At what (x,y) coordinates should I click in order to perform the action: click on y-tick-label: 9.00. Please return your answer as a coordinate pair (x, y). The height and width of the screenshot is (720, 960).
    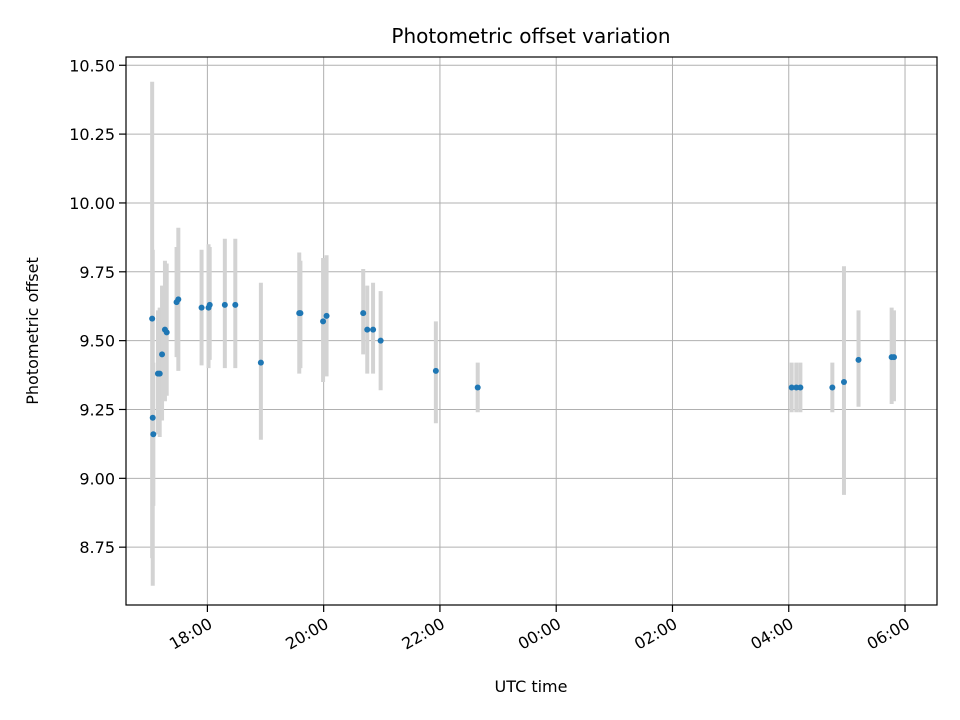
    Looking at the image, I should click on (97, 478).